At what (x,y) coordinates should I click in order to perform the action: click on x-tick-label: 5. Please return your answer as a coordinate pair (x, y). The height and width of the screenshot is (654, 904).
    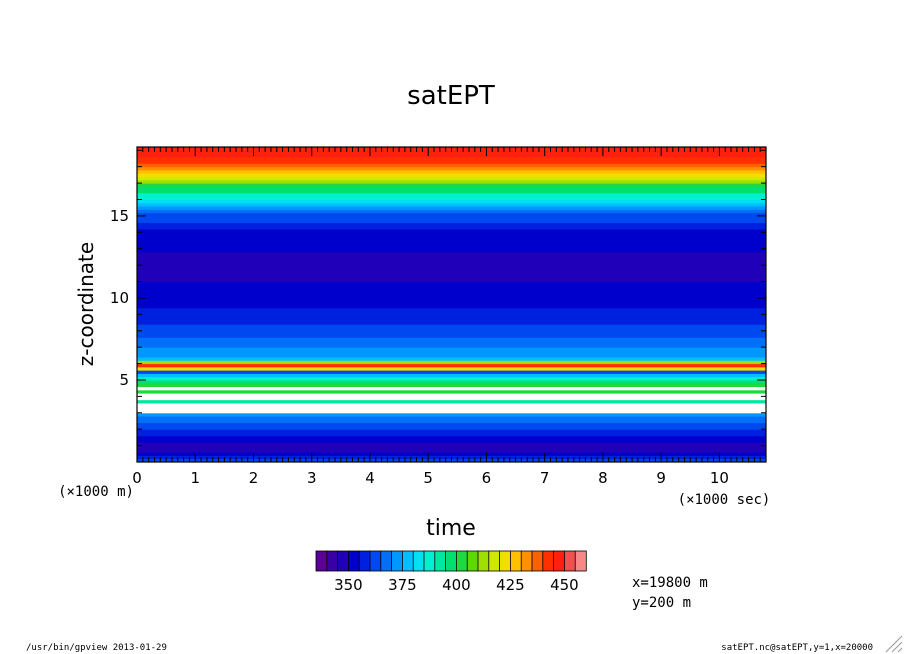
    Looking at the image, I should click on (428, 478).